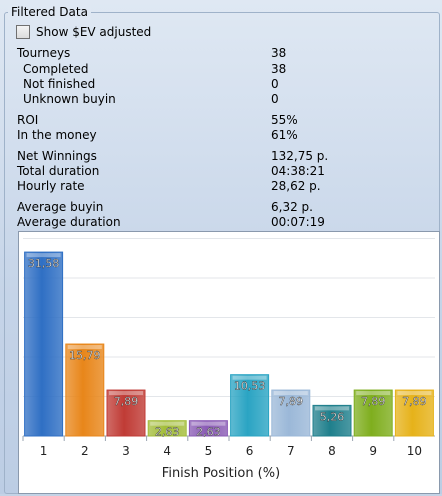 The width and height of the screenshot is (442, 496). Describe the element at coordinates (28, 120) in the screenshot. I see `stat-label-roi: ROI` at that location.